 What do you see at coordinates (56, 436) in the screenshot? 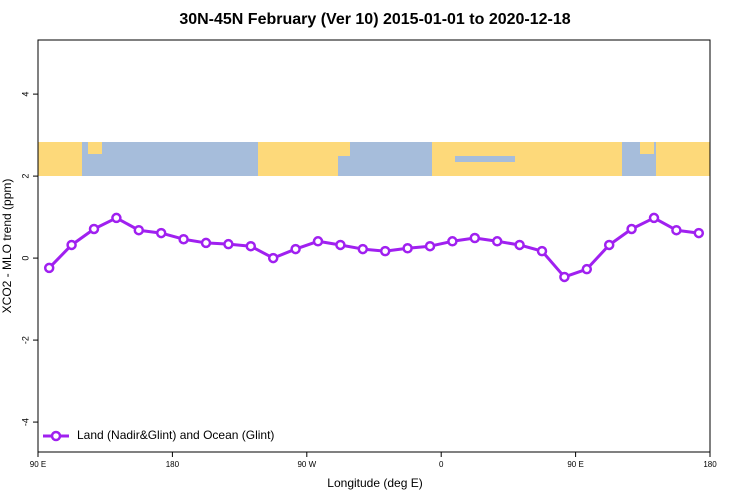
I see `legend-marker` at bounding box center [56, 436].